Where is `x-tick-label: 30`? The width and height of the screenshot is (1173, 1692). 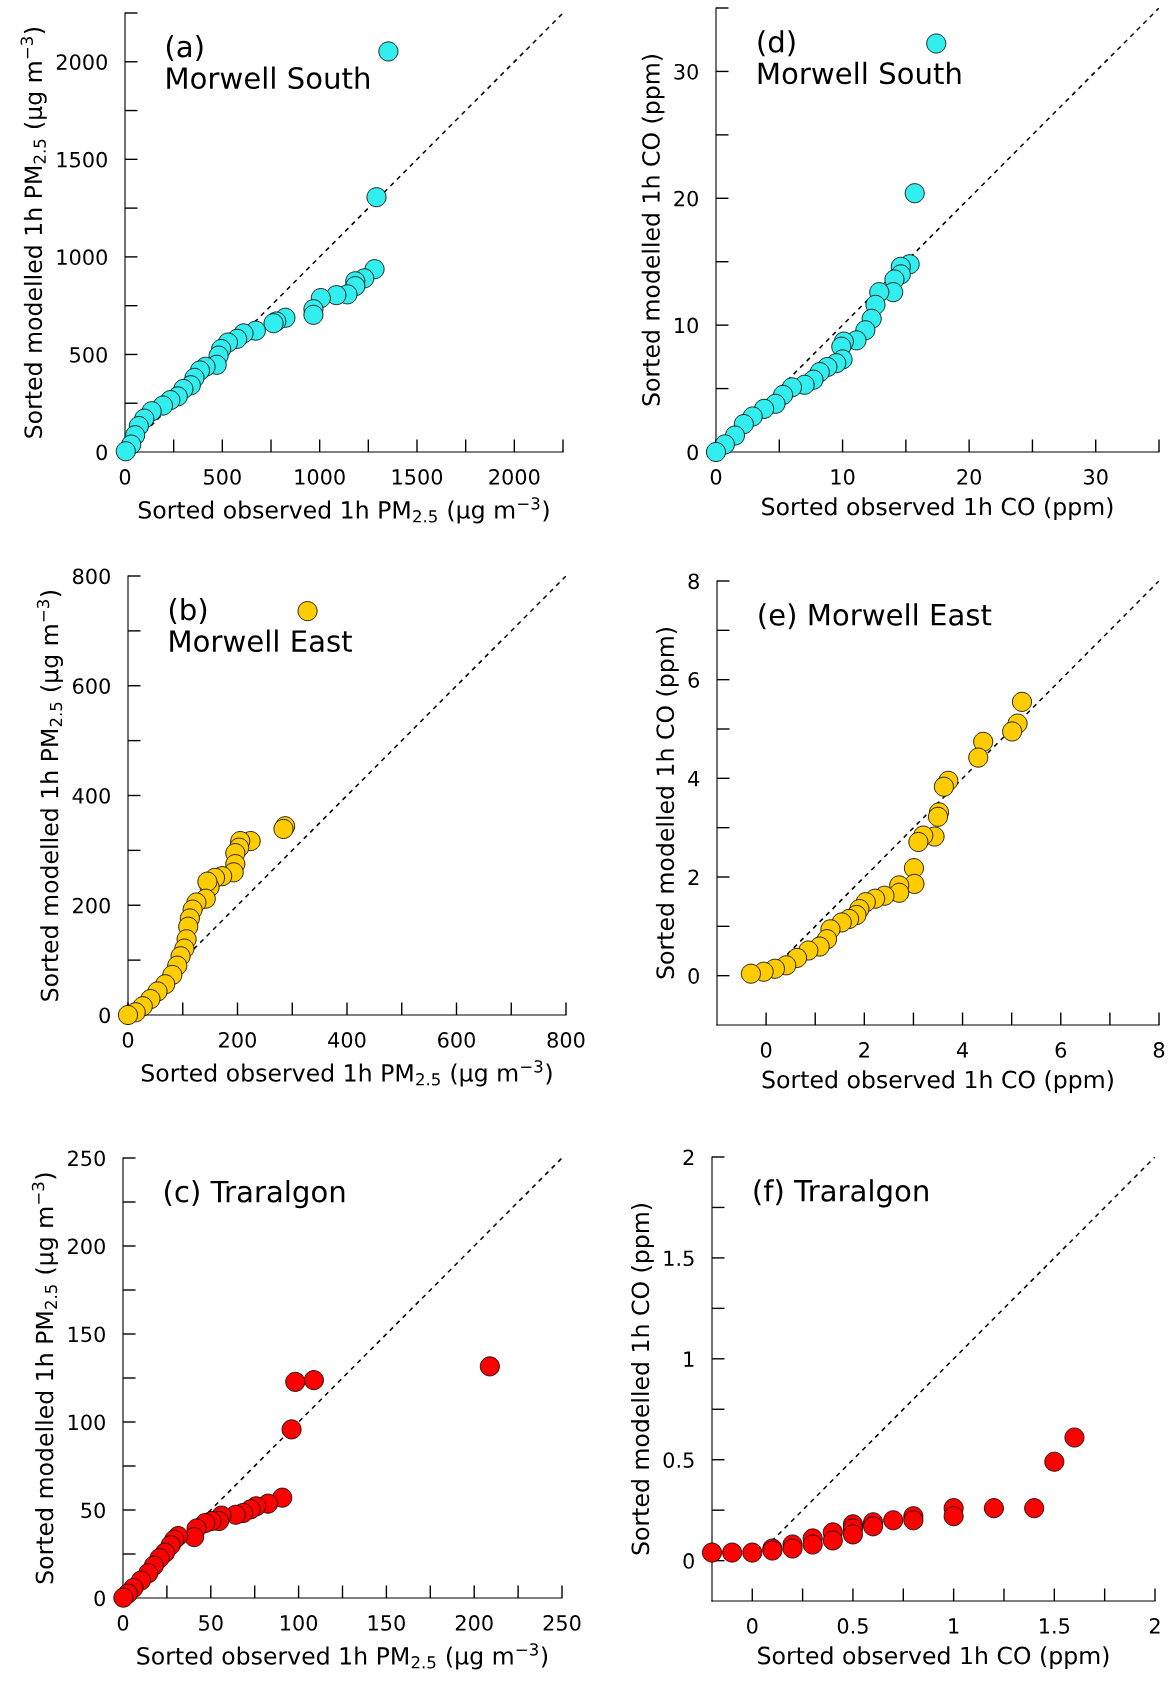
x-tick-label: 30 is located at coordinates (1096, 477).